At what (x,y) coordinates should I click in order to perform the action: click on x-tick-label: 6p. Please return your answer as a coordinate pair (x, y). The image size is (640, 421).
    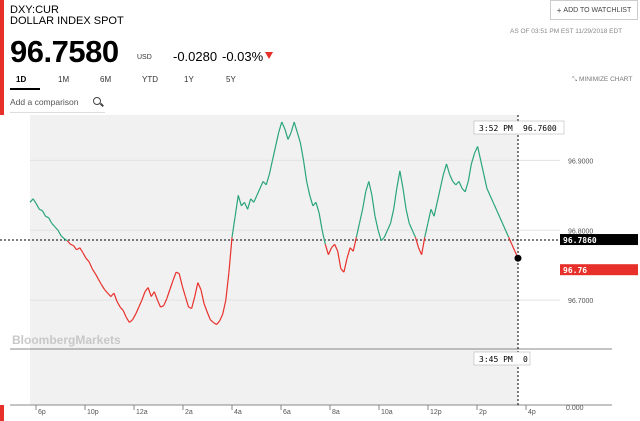
    Looking at the image, I should click on (42, 412).